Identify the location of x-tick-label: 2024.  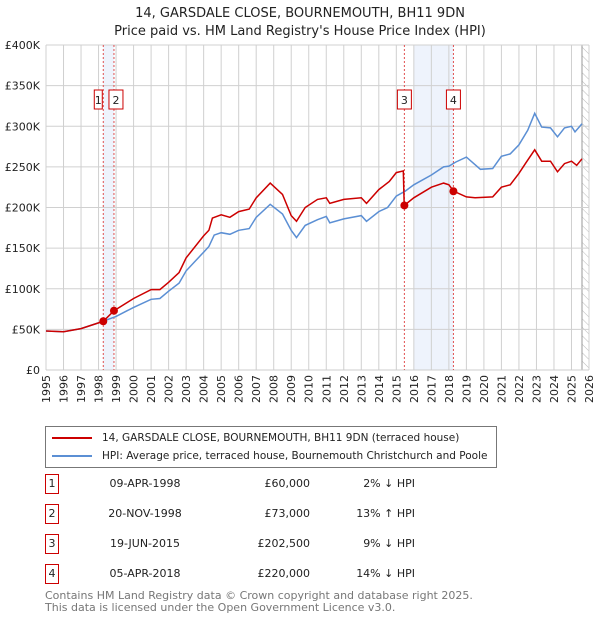
(554, 389).